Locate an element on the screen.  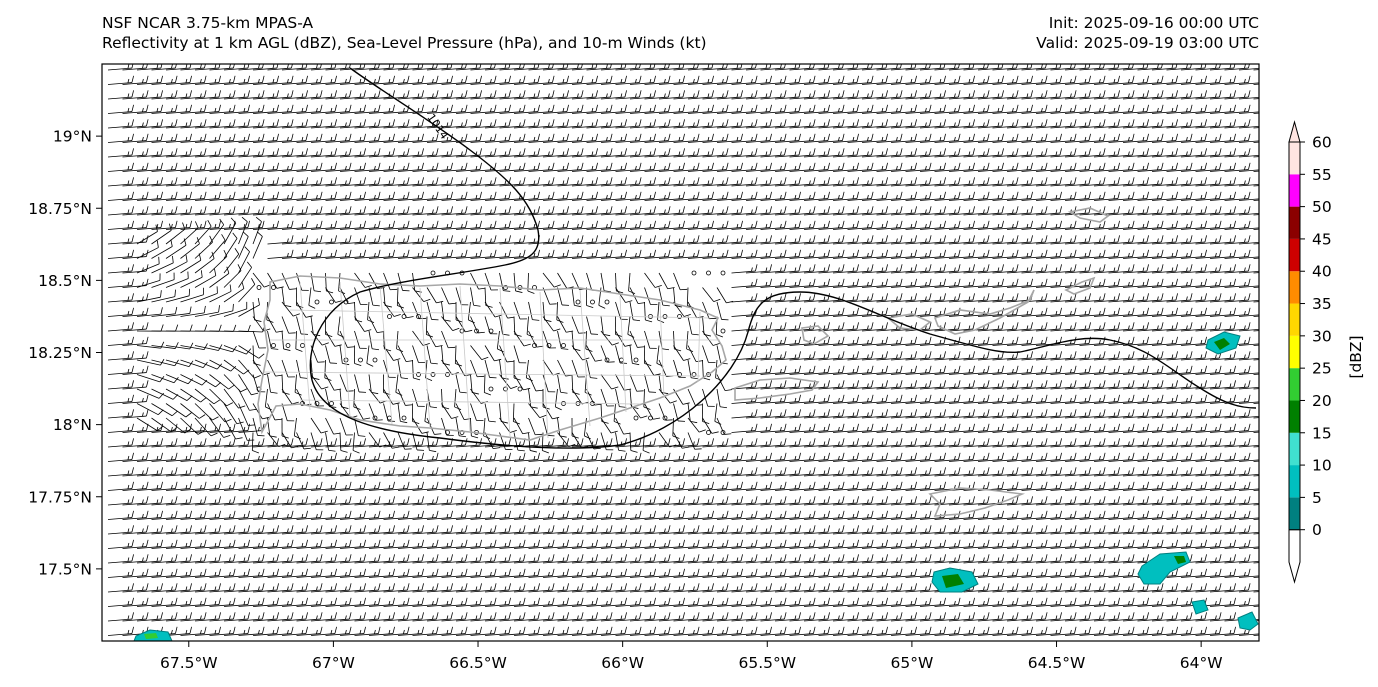
lon-tick-label: 67.5°W is located at coordinates (189, 663).